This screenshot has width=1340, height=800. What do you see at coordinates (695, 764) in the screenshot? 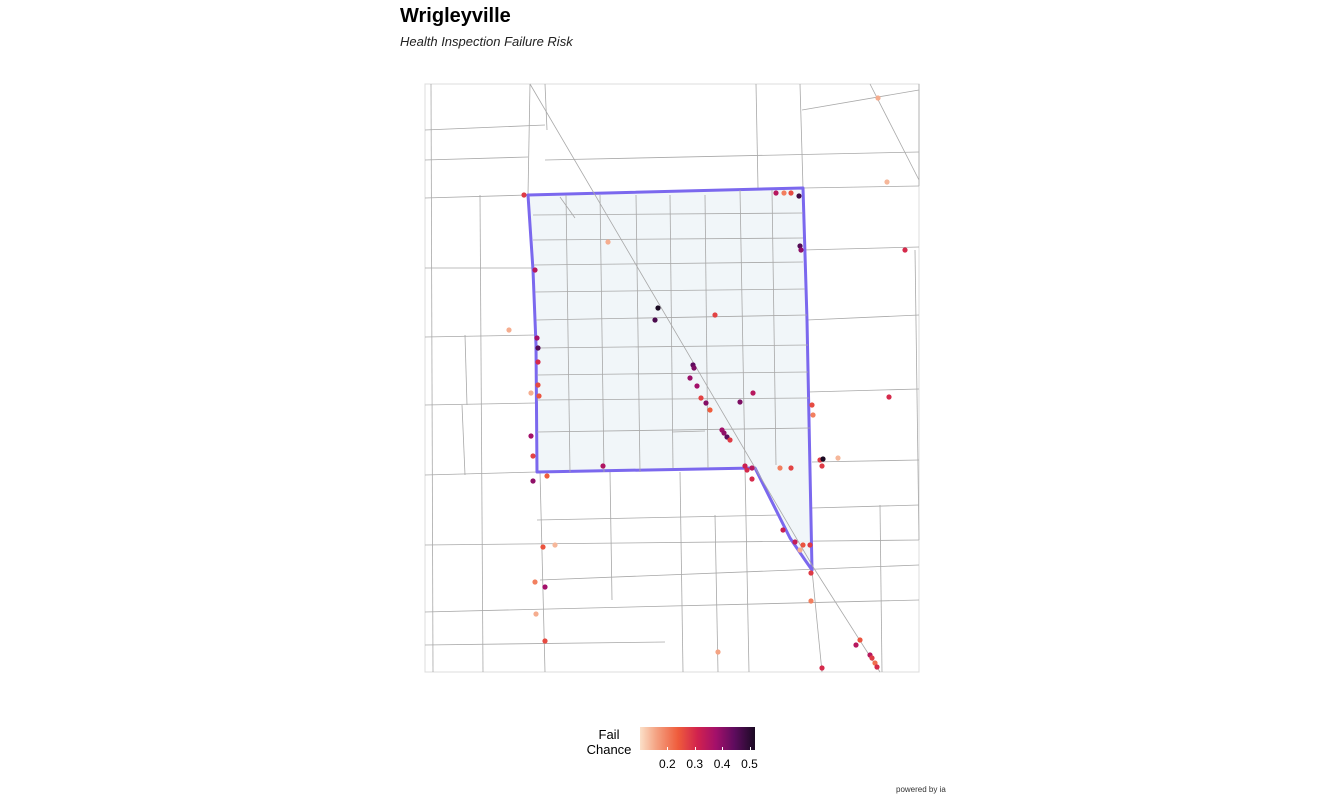
I see `legend-tick-label: 0.3` at bounding box center [695, 764].